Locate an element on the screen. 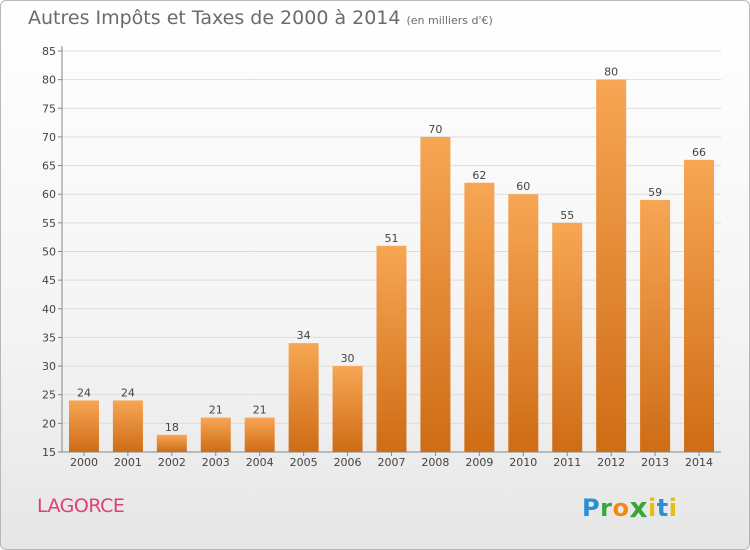 The width and height of the screenshot is (750, 550). bar-2012 is located at coordinates (611, 266).